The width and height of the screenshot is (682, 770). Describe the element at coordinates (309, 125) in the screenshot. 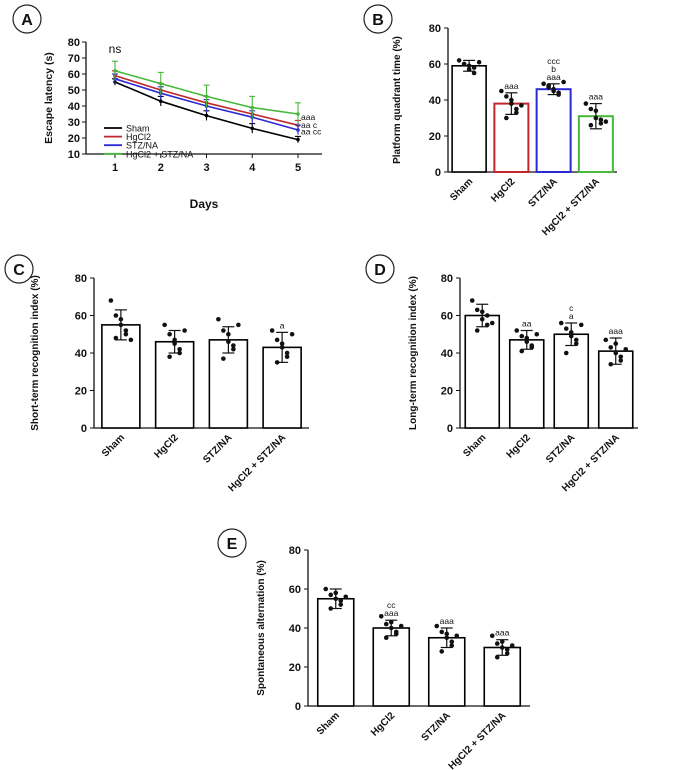

I see `significance-label: aa c` at that location.